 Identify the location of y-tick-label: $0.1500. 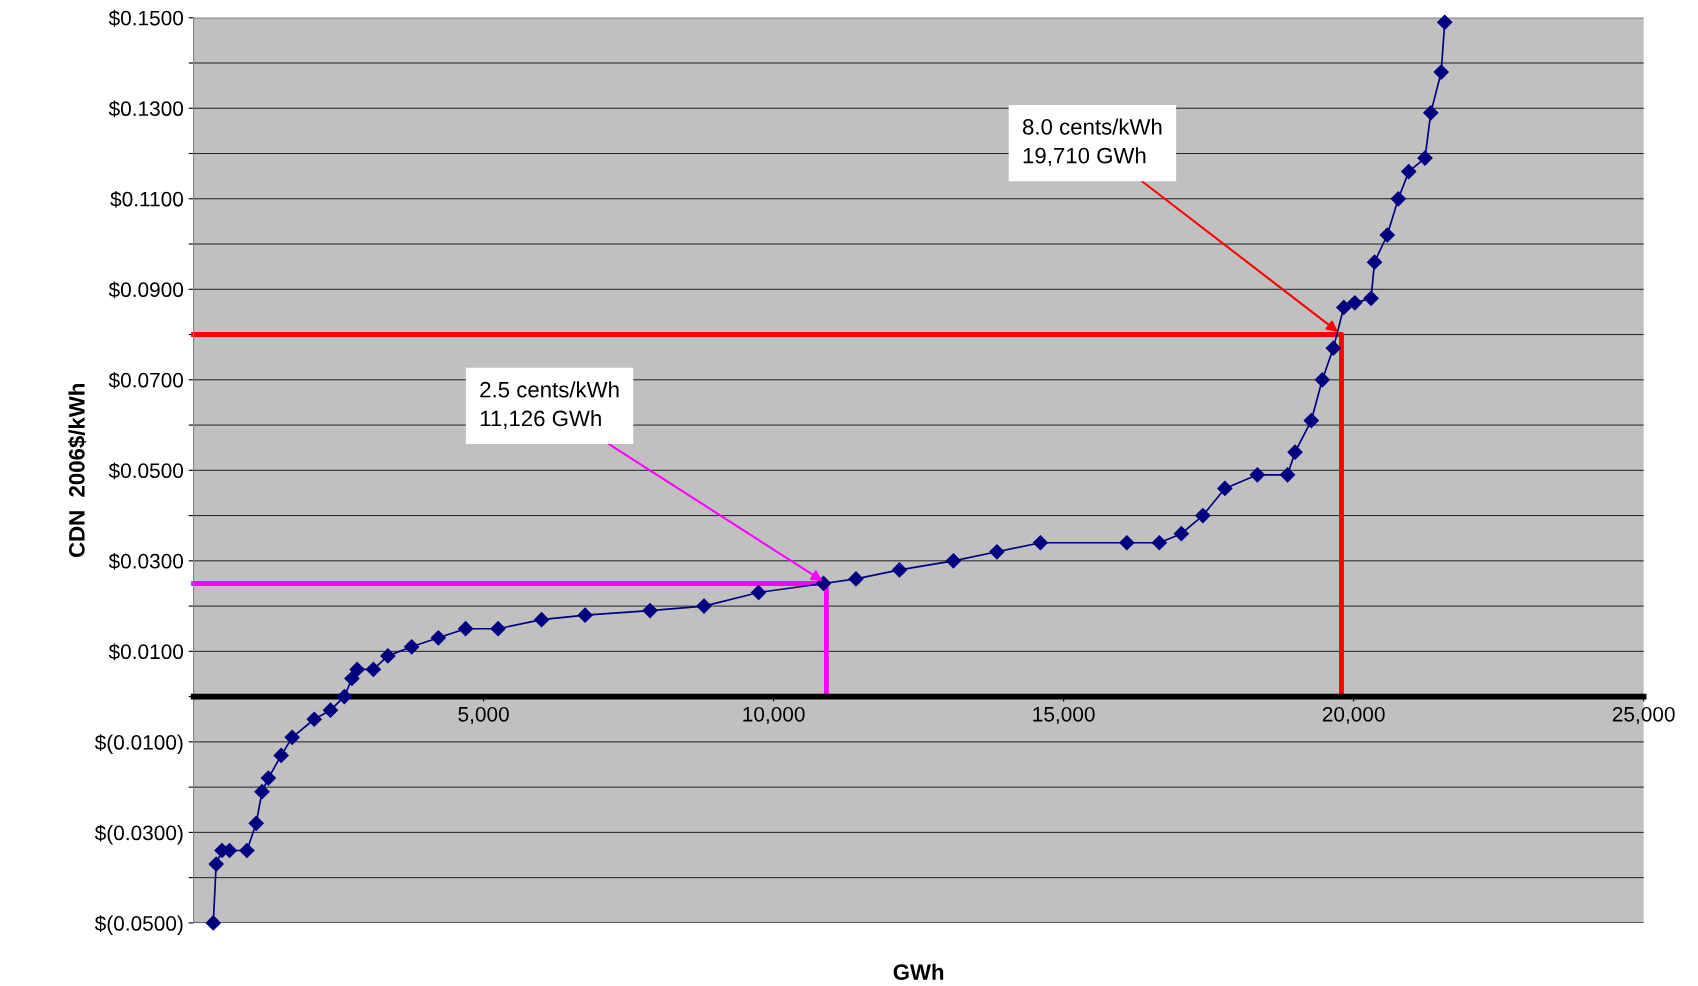
(146, 18).